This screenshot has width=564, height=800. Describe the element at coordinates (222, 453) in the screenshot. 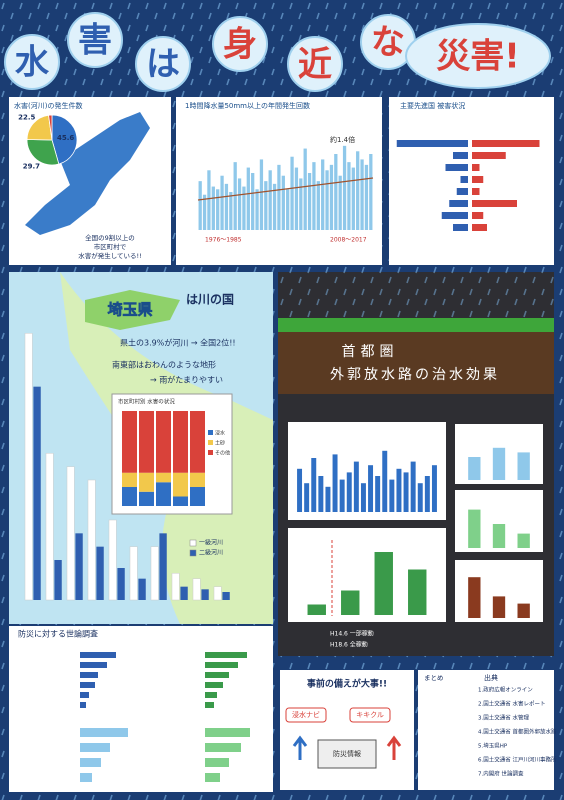

I see `legend-label: その他` at that location.